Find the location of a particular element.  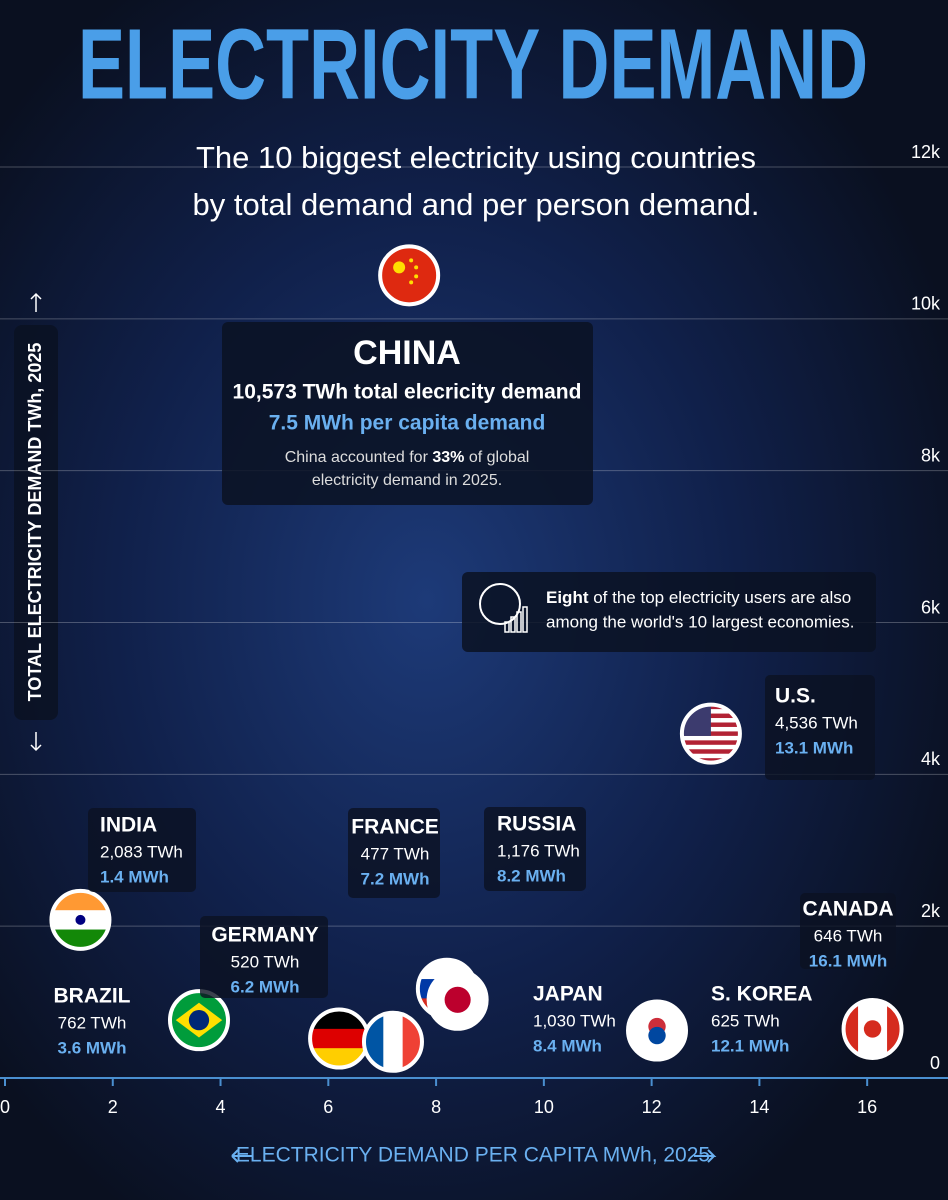

x-tick-label: 12 is located at coordinates (652, 1107).